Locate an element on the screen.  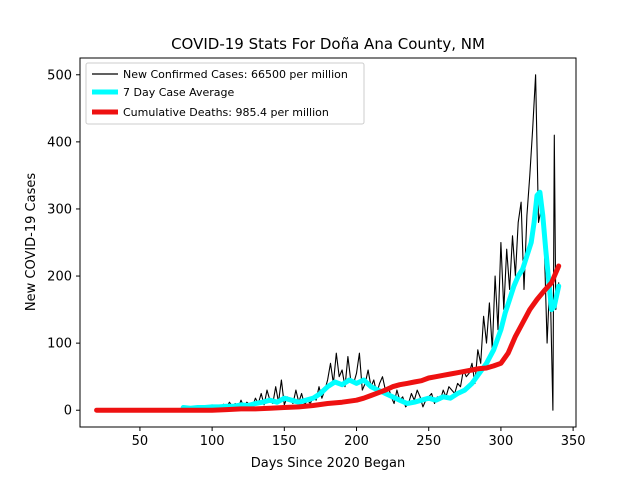
y-tick-label: 400 is located at coordinates (59, 142).